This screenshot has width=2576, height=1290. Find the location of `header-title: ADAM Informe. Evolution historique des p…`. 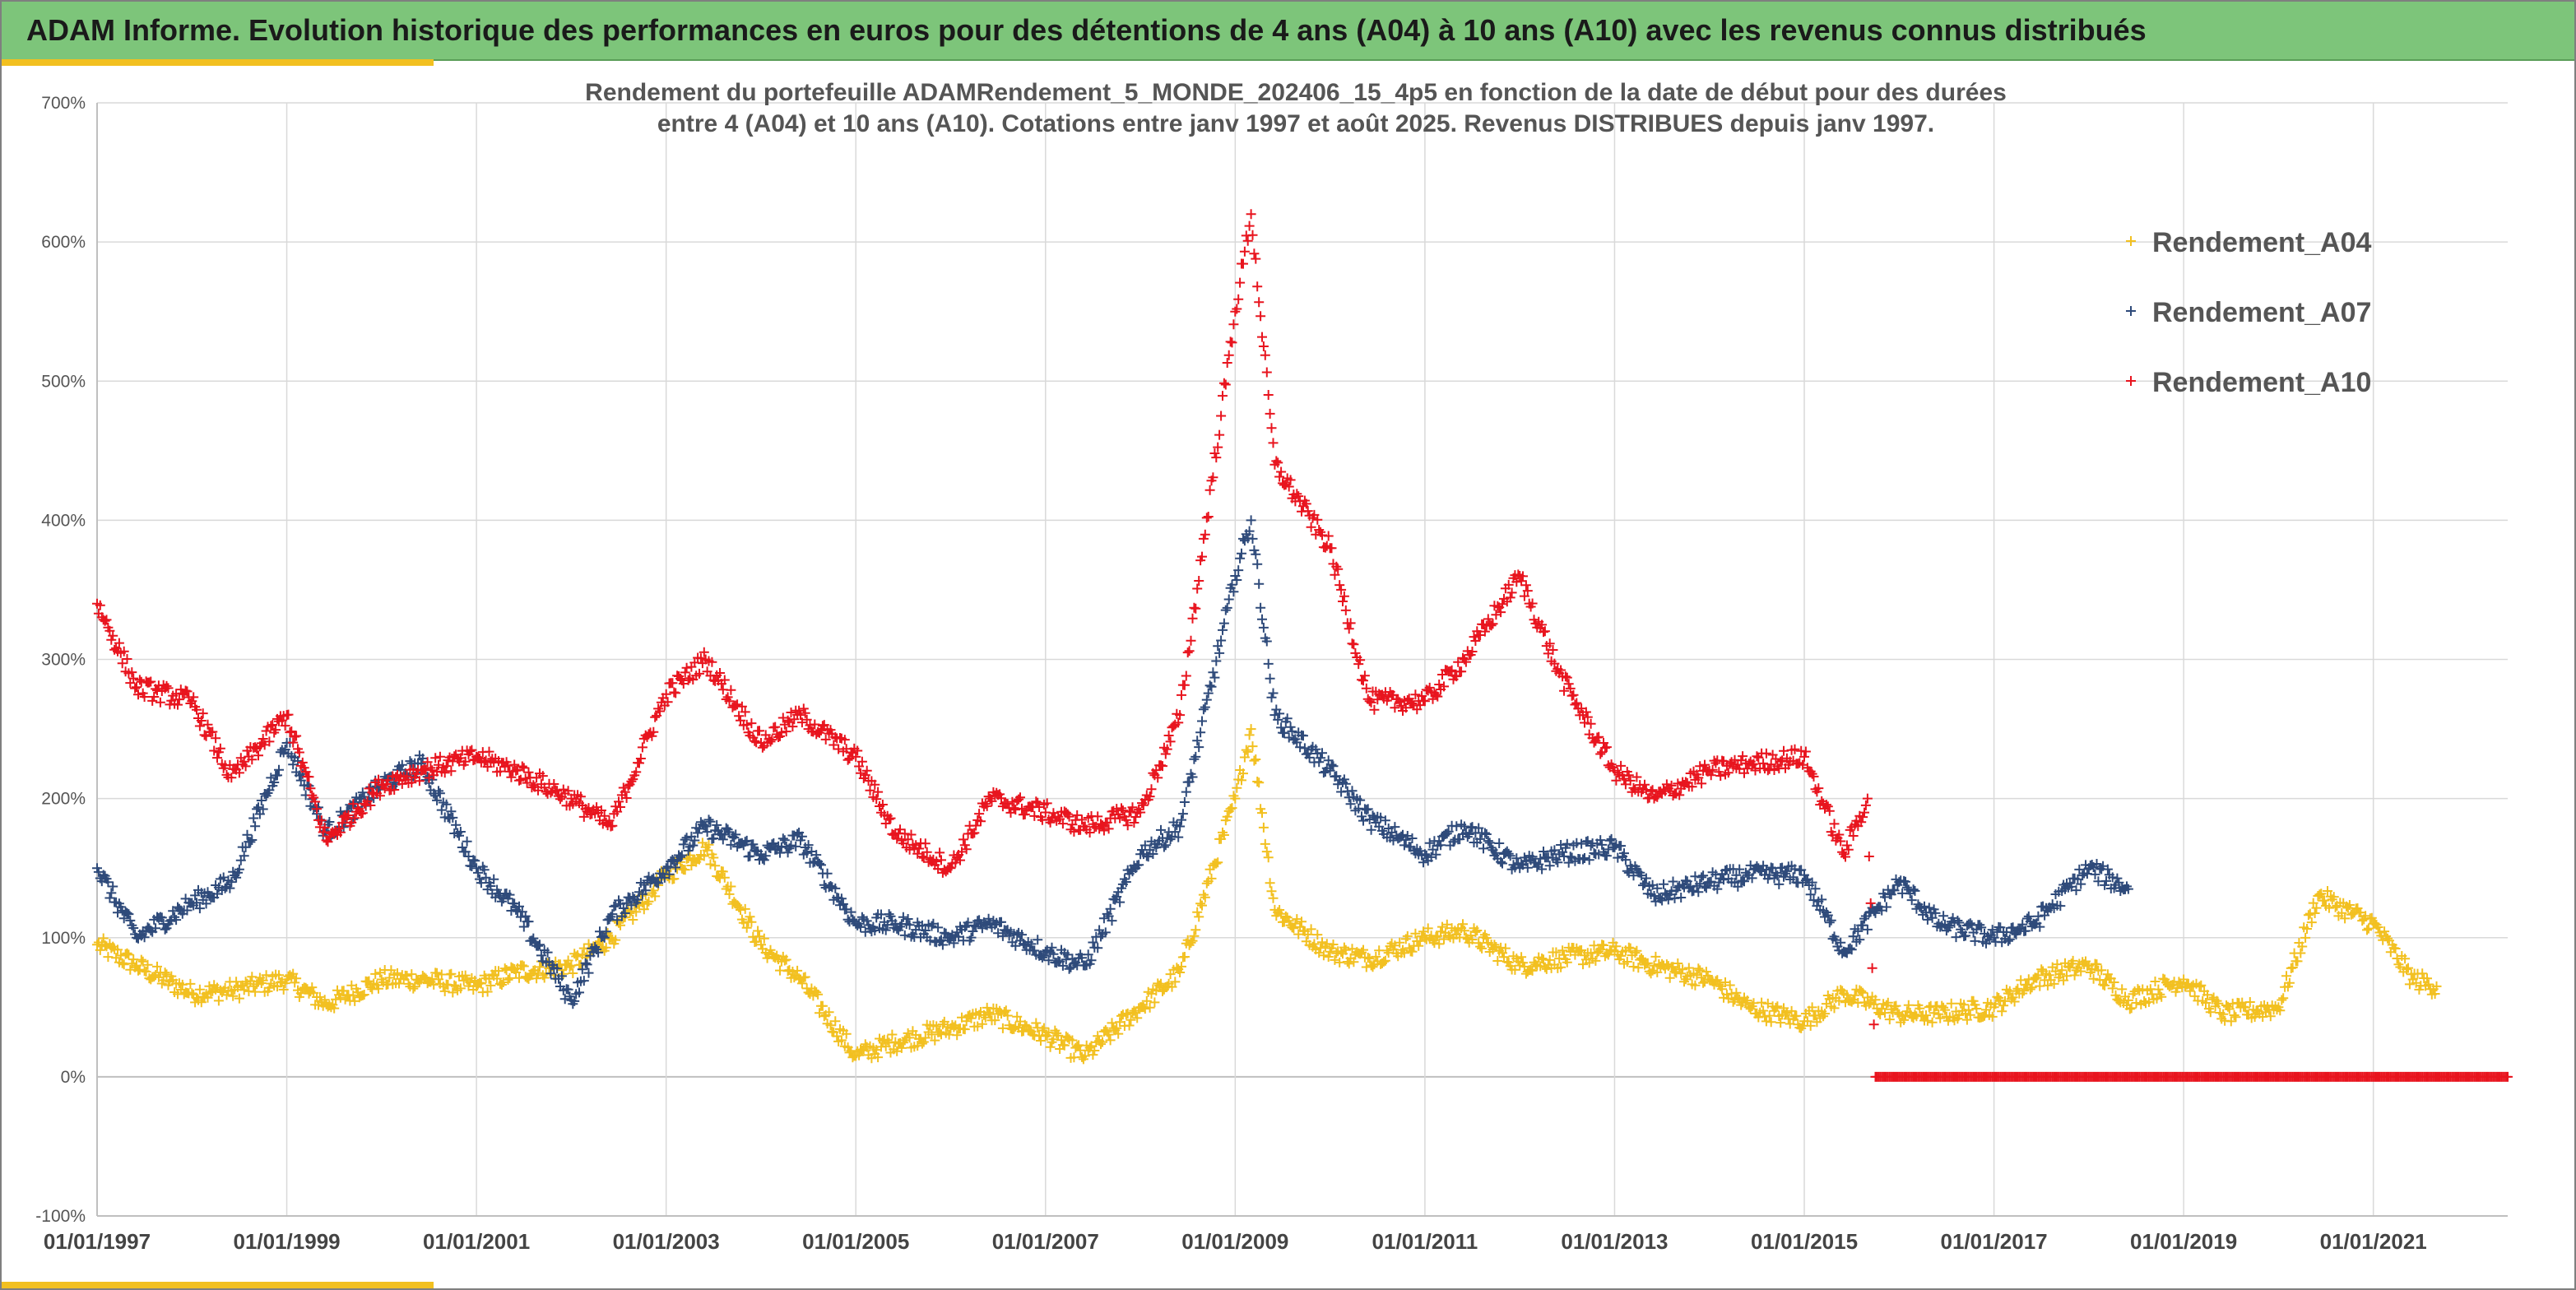

header-title: ADAM Informe. Evolution historique des p… is located at coordinates (1086, 30).